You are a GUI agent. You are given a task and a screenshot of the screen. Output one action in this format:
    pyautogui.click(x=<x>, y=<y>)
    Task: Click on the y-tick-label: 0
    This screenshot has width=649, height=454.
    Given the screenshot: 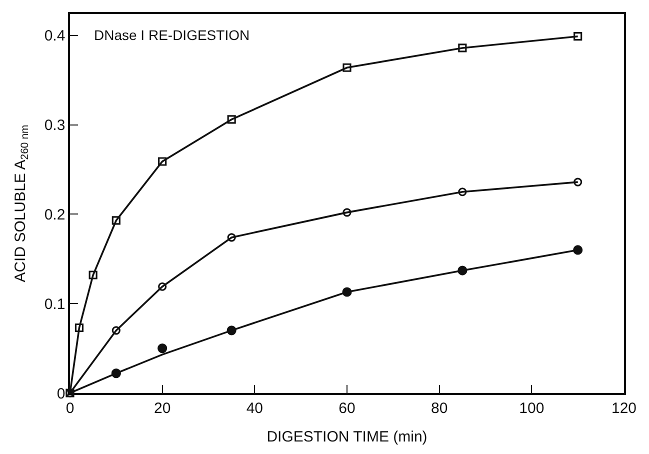 What is the action you would take?
    pyautogui.click(x=61, y=393)
    